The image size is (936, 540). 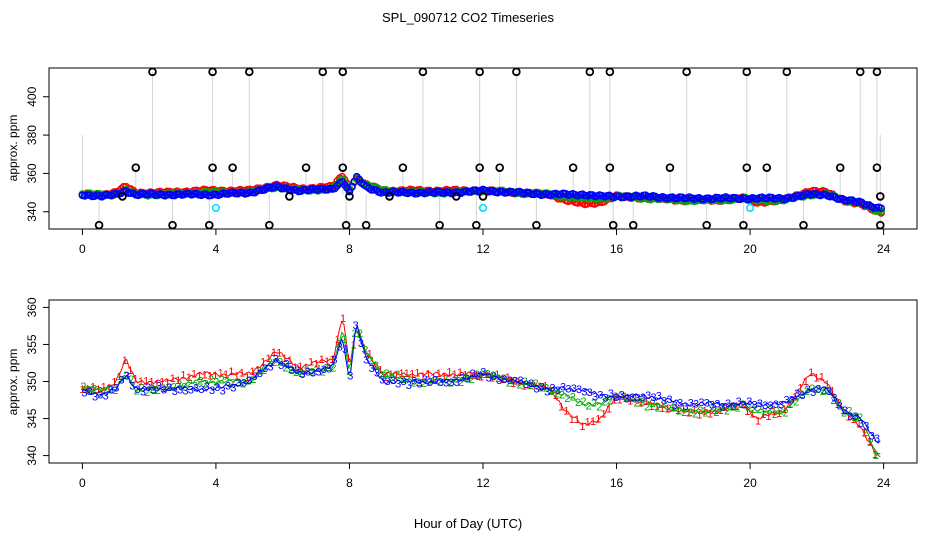 I want to click on bottom-y-tick-label: 340, so click(x=32, y=455).